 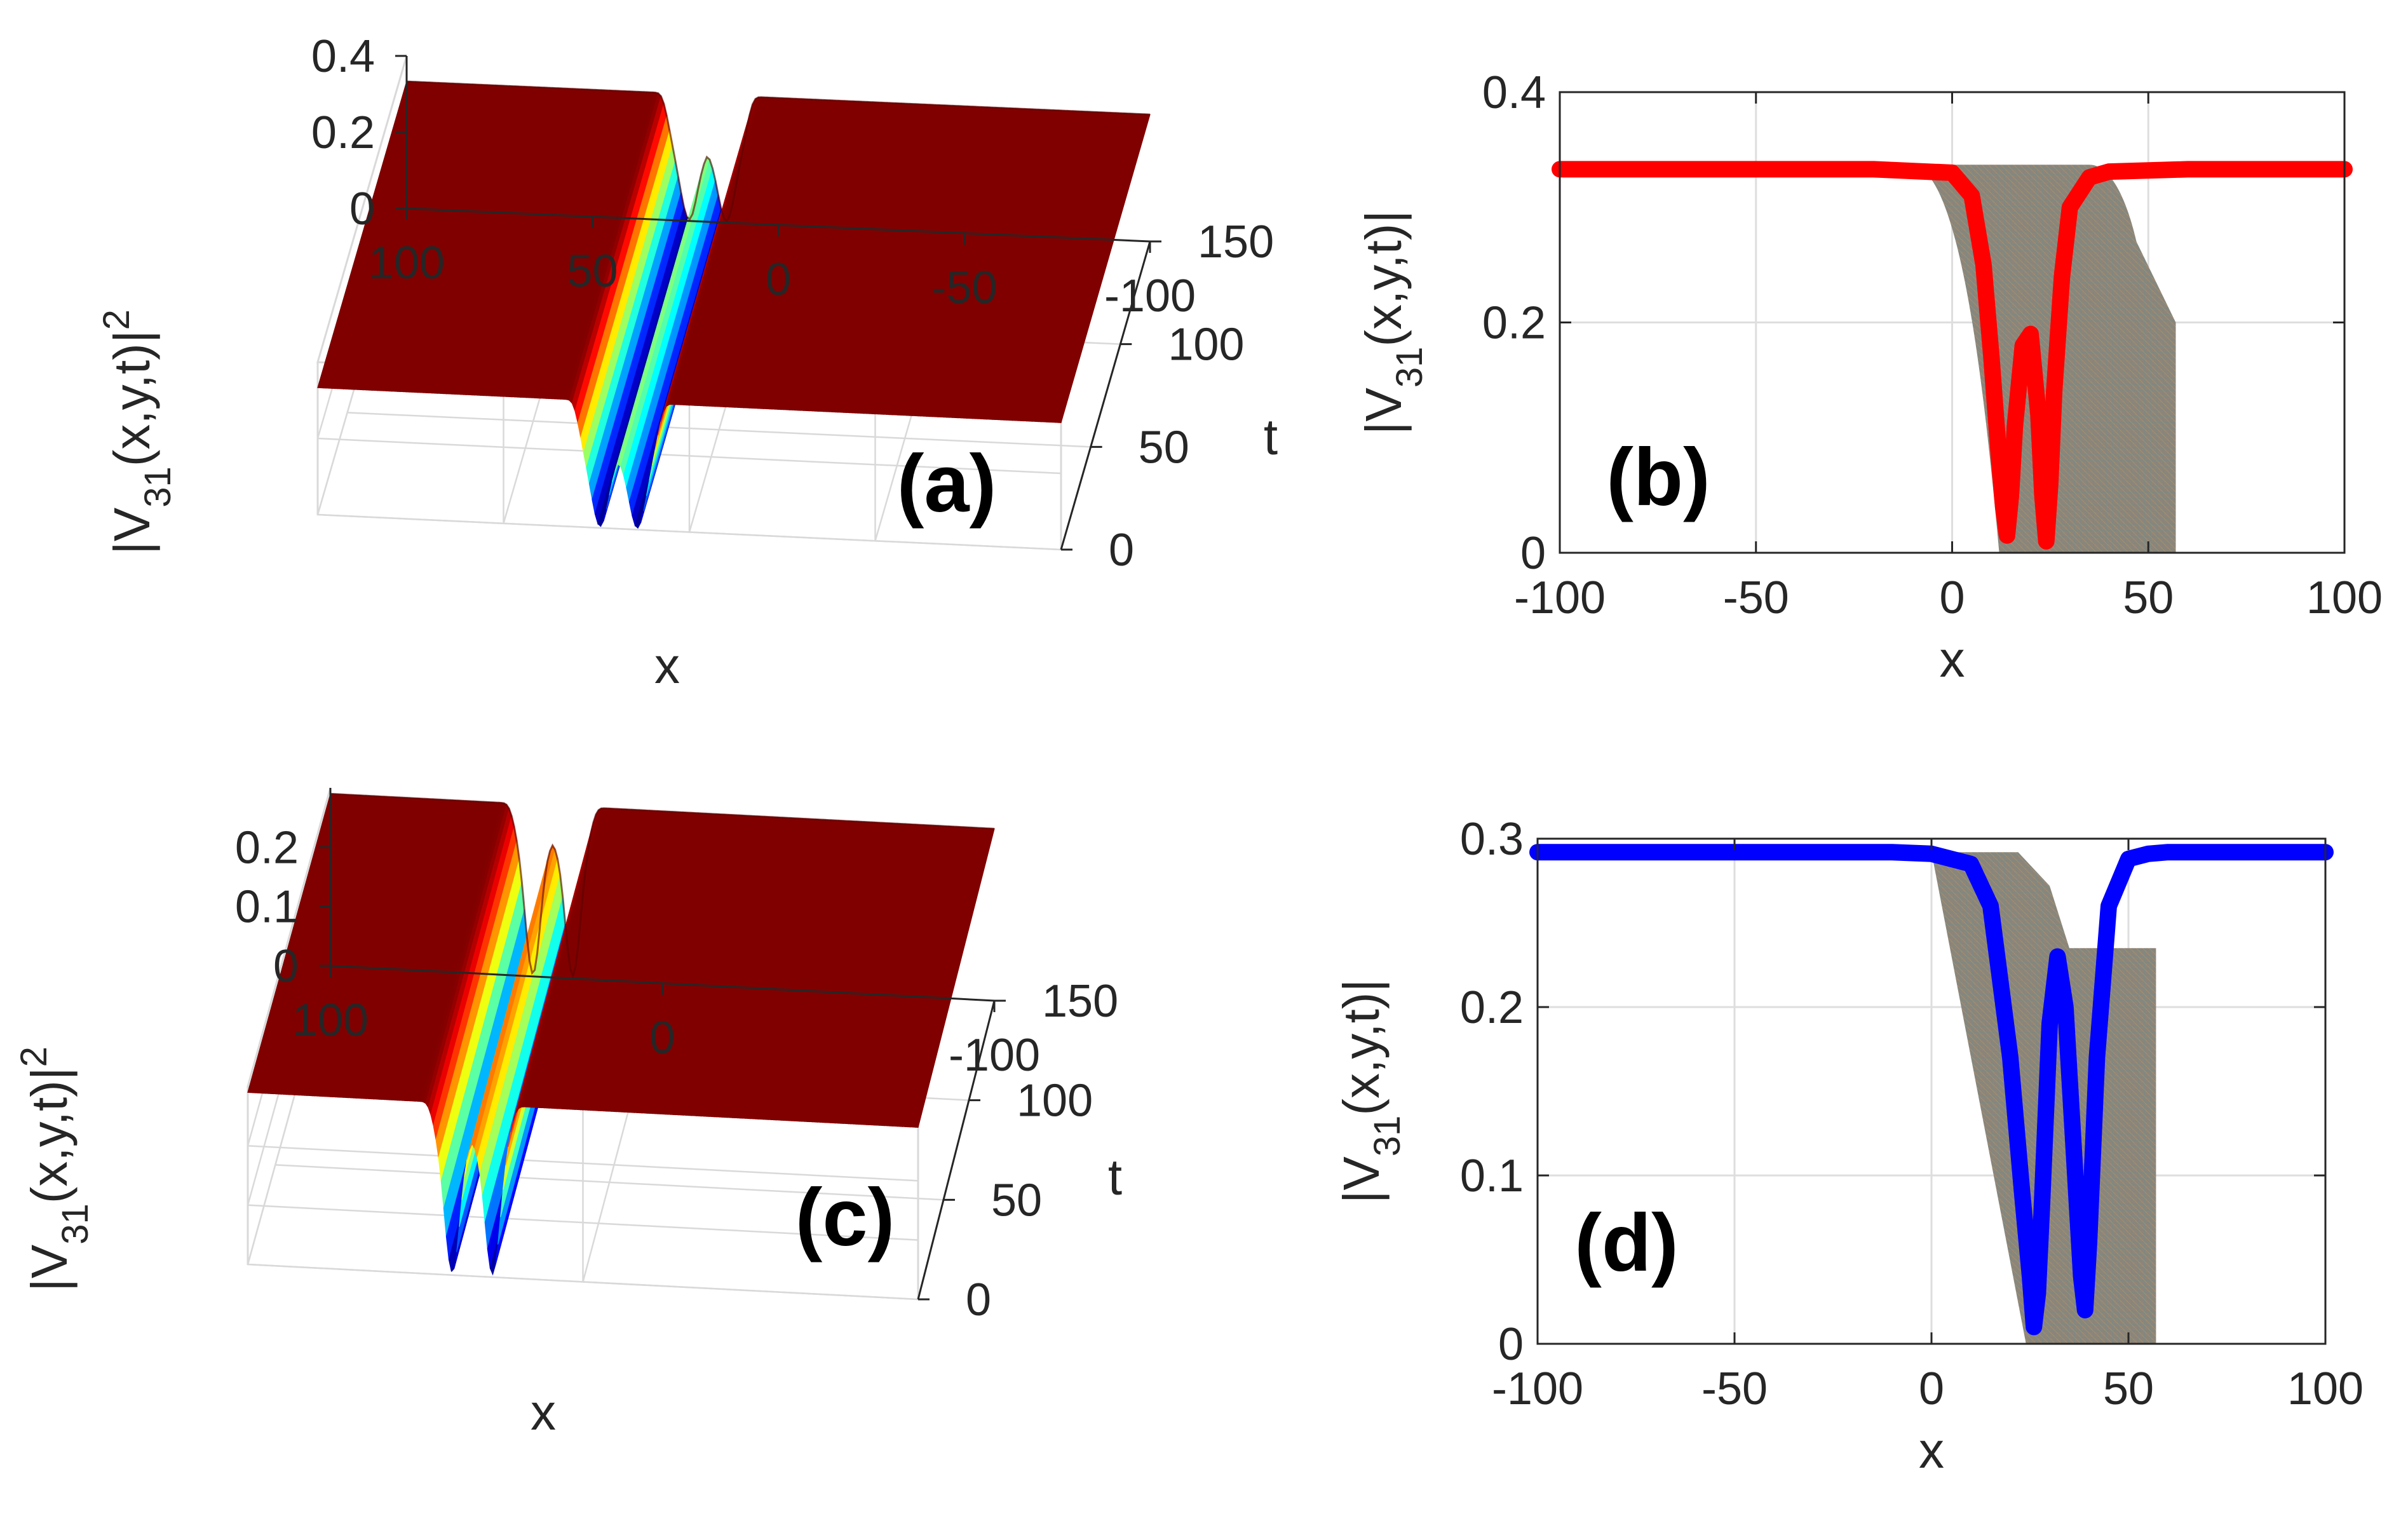 I want to click on panel-label: (d), so click(x=1626, y=1243).